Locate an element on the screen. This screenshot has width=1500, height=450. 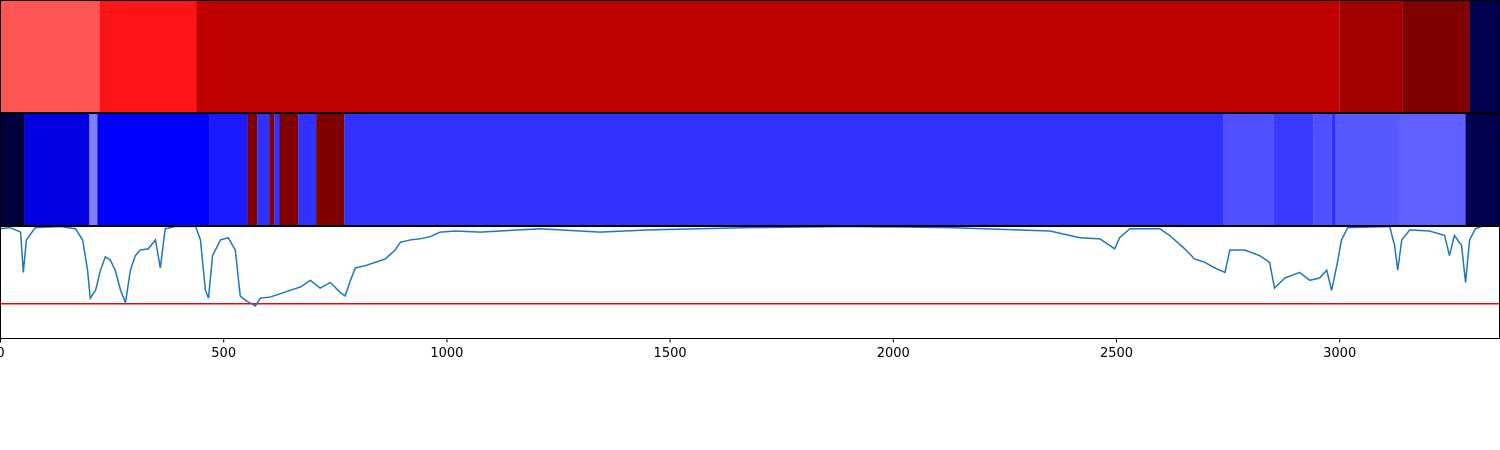
x-tick-label: 500 is located at coordinates (223, 353).